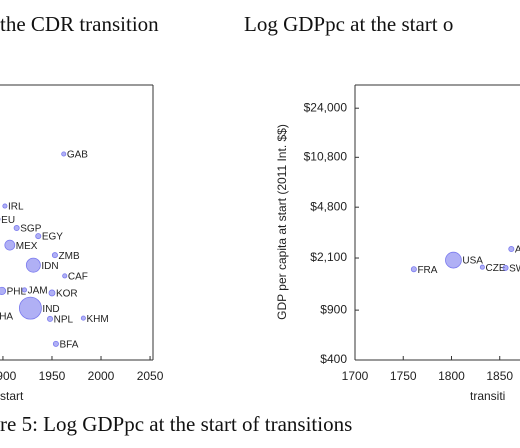 The height and width of the screenshot is (448, 520). What do you see at coordinates (333, 309) in the screenshot?
I see `y-tick-label: $900` at bounding box center [333, 309].